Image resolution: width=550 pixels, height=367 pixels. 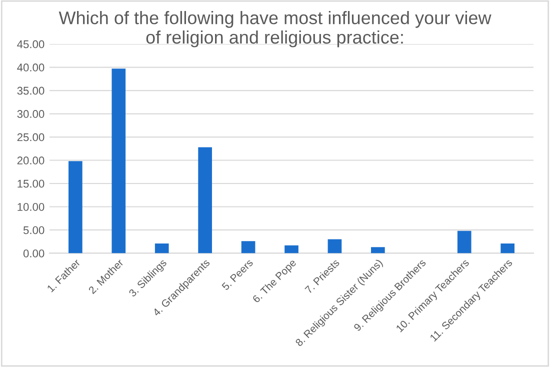 What do you see at coordinates (30, 114) in the screenshot?
I see `y-tick-label: 30.00` at bounding box center [30, 114].